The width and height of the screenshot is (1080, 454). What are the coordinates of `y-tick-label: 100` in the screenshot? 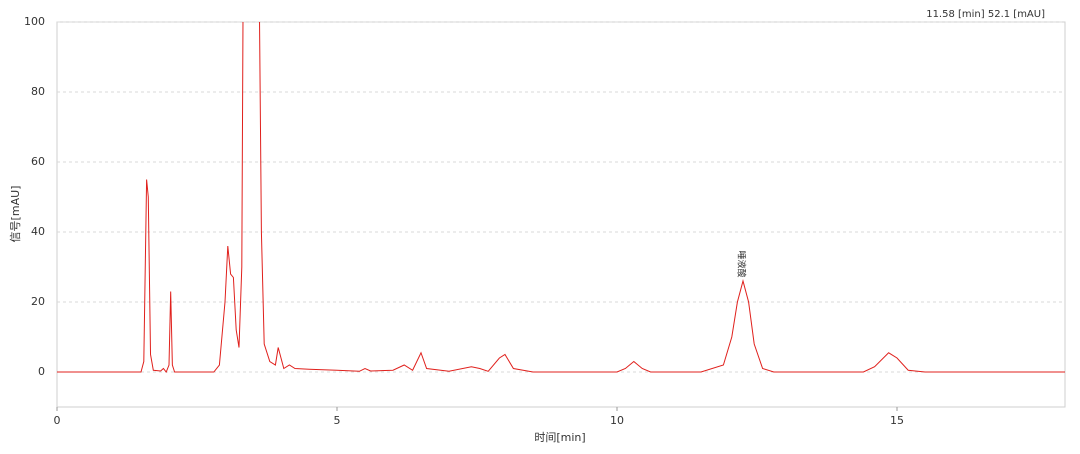 It's located at (34, 21).